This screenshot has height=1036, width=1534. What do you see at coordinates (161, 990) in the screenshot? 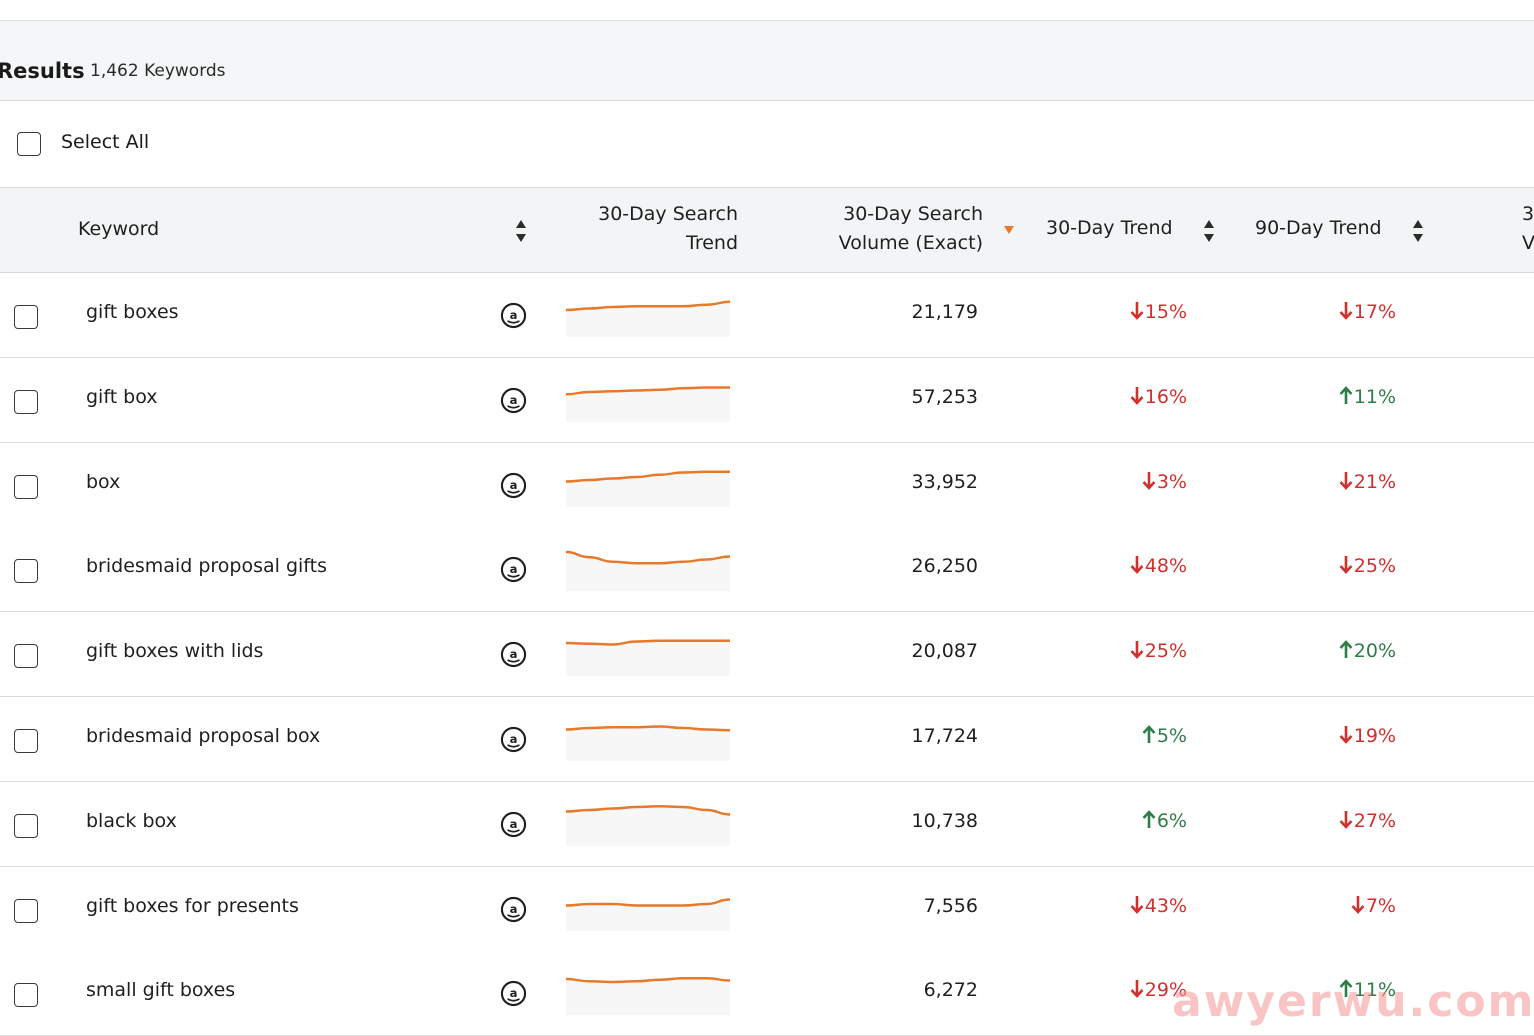
I see `keyword-text: small gift boxes` at bounding box center [161, 990].